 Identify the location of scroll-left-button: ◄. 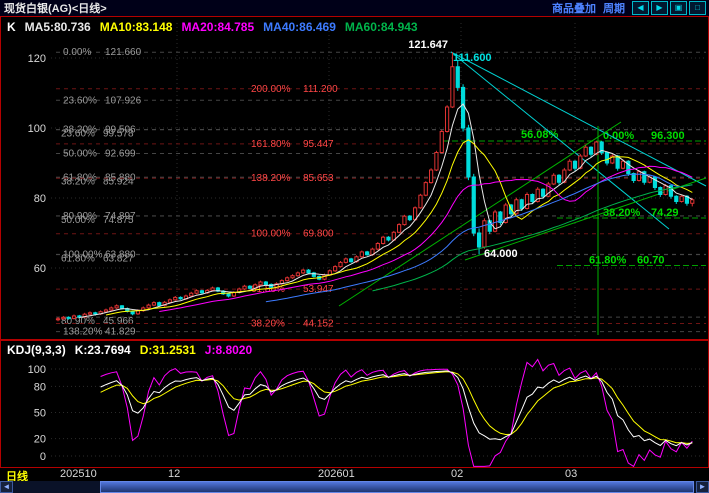
(6, 487).